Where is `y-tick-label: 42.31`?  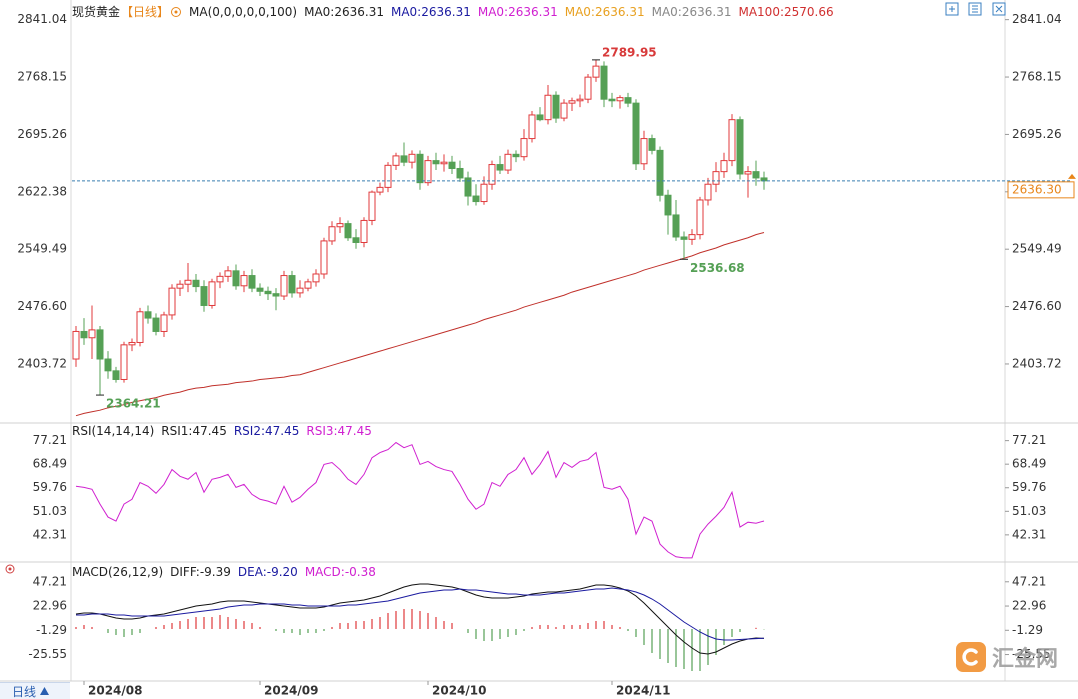
y-tick-label: 42.31 is located at coordinates (50, 534).